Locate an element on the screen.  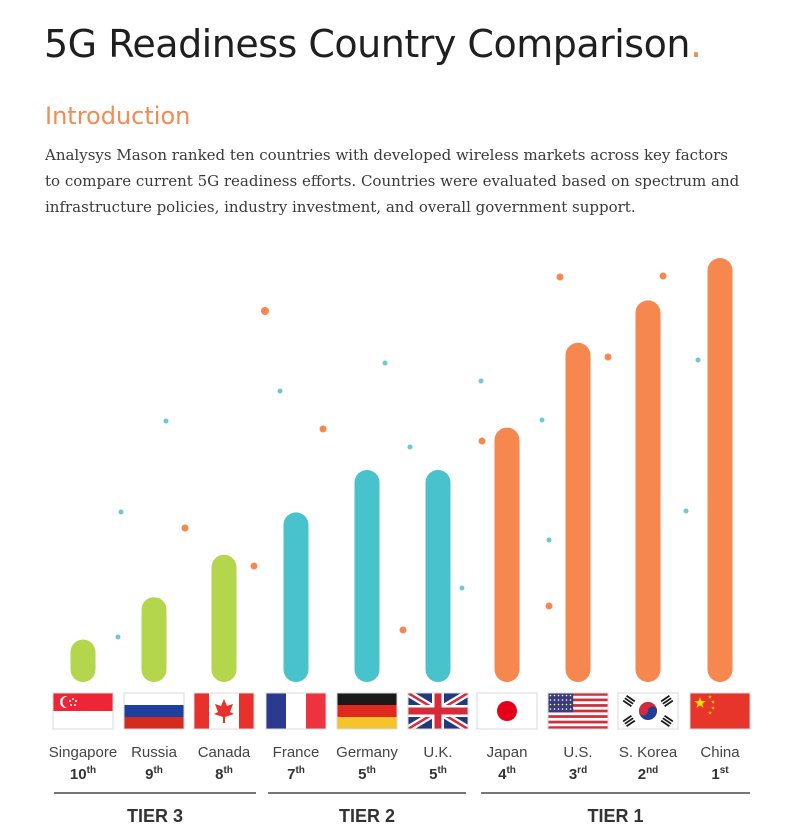
tier-group-3: TIER 3 is located at coordinates (155, 809).